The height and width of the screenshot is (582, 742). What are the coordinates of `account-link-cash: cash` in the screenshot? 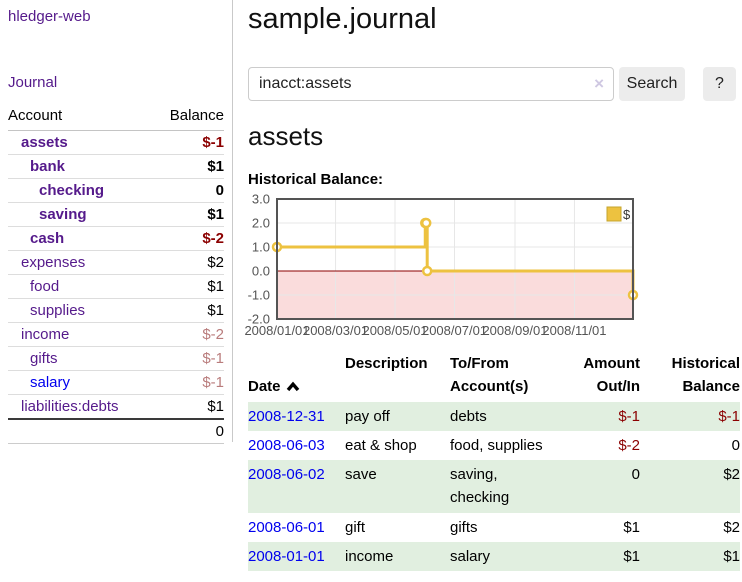 It's located at (47, 238).